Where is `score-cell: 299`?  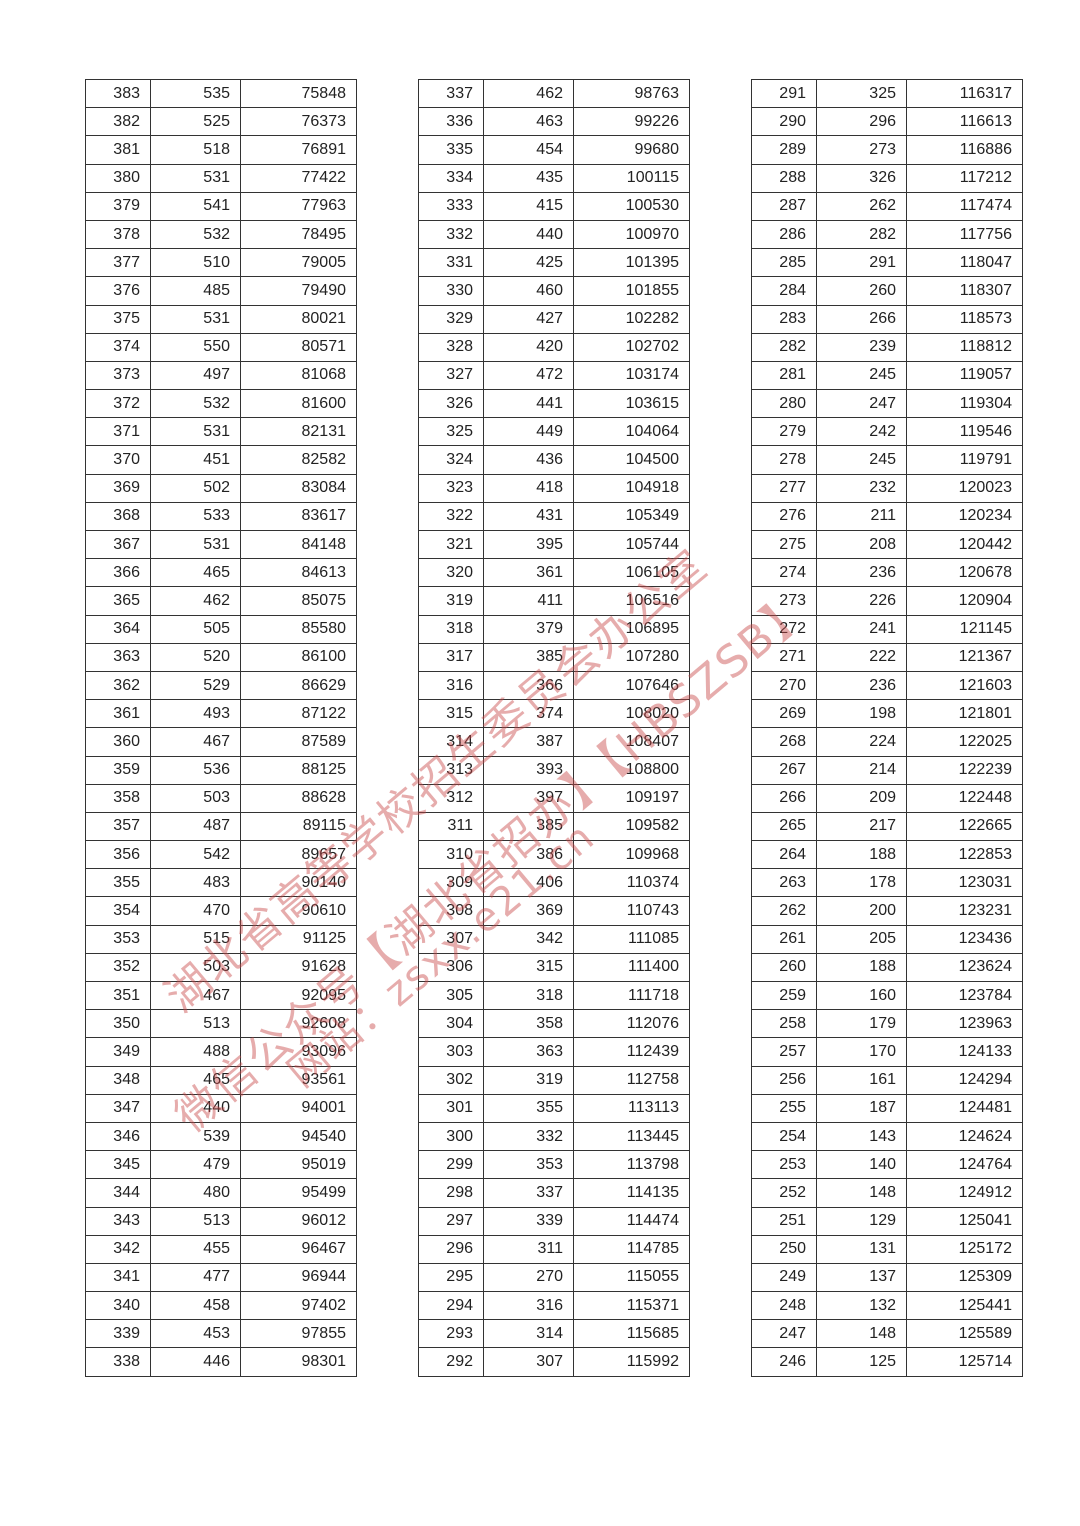 score-cell: 299 is located at coordinates (451, 1165).